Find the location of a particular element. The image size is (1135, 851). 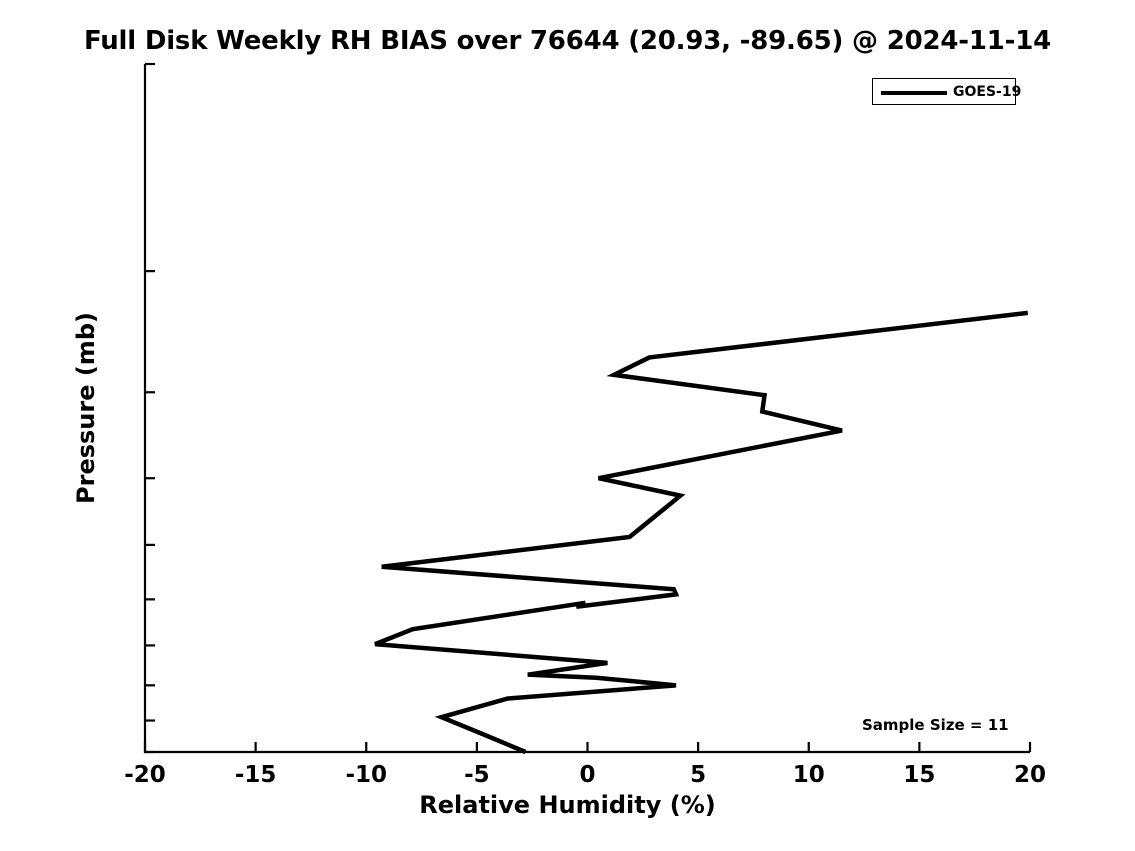

y-axis-tick-labels: 1002003004005006007008009001000 is located at coordinates (69, 425).